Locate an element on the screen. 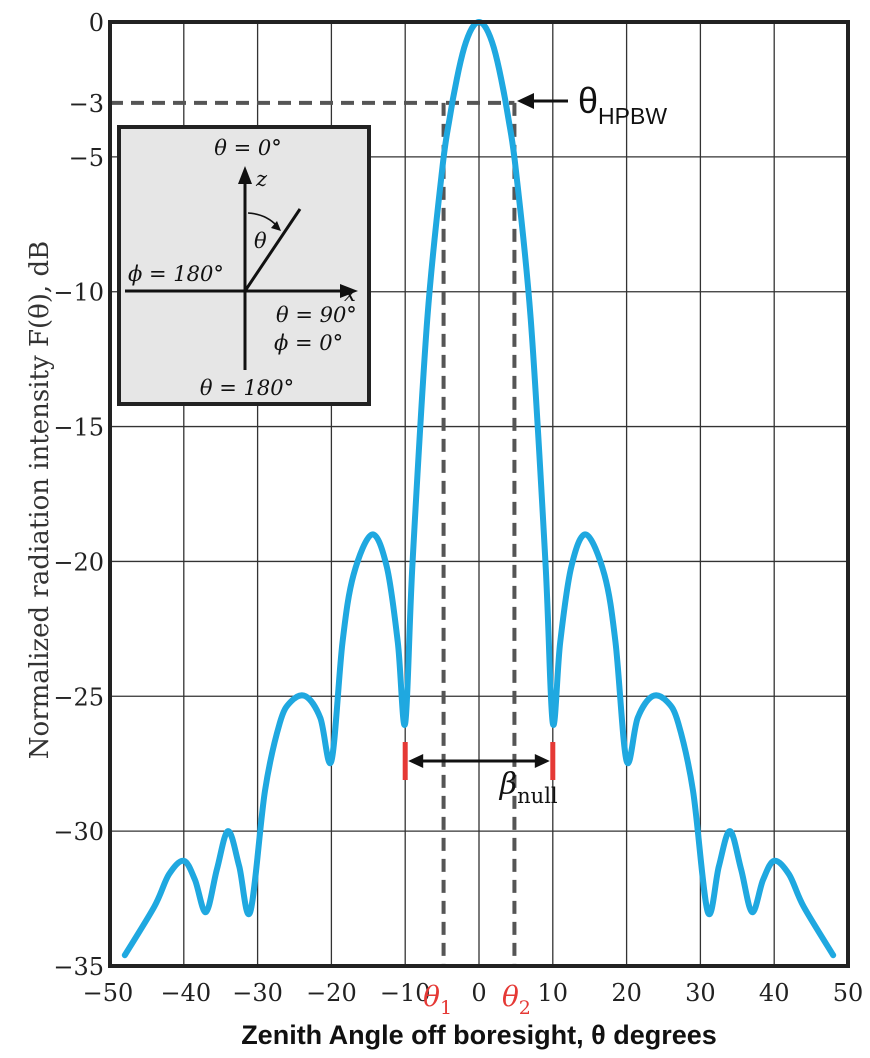 This screenshot has width=870, height=1058. hpbw-annotation: θHPBW is located at coordinates (592, 104).